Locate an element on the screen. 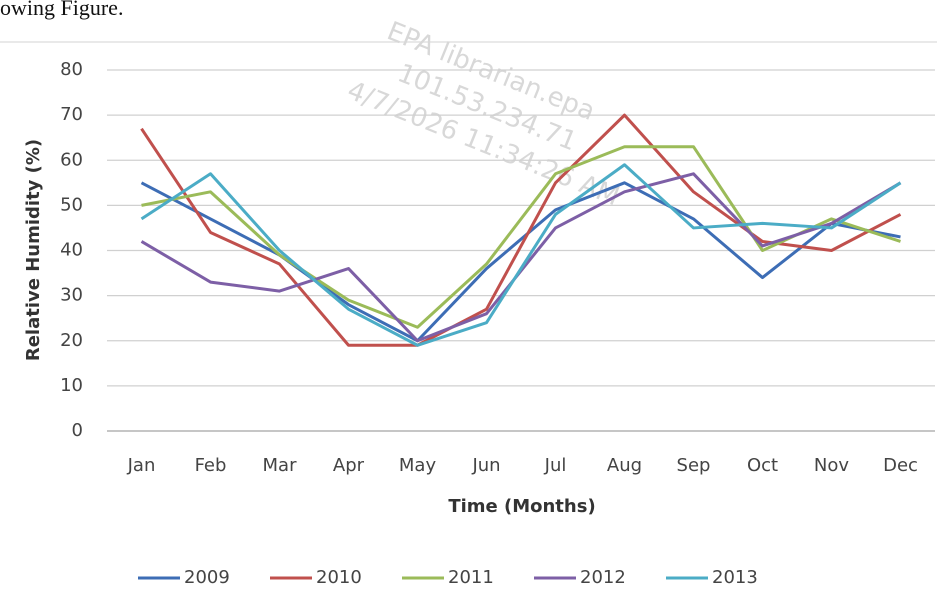 This screenshot has height=592, width=937. x-tick-label: Aug is located at coordinates (624, 465).